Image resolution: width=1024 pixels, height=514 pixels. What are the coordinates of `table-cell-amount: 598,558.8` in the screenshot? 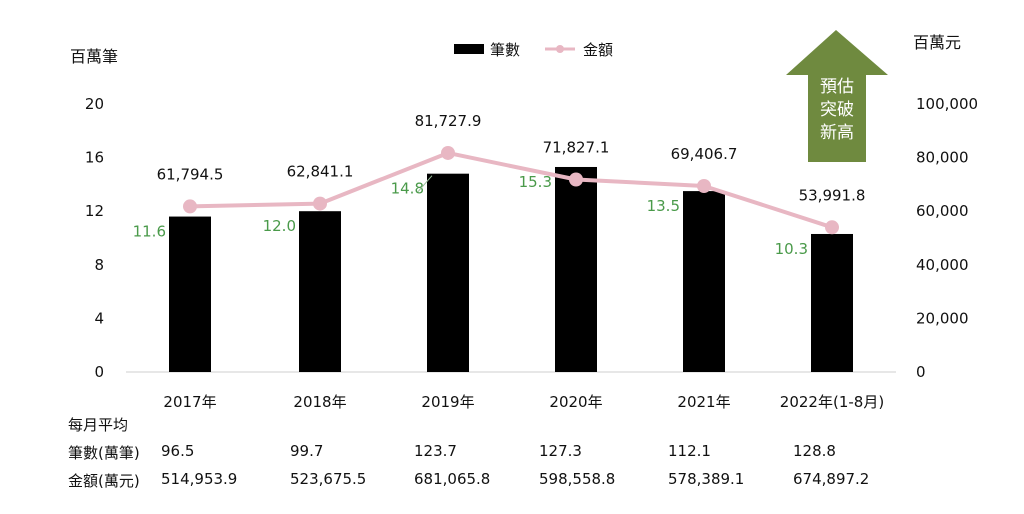 It's located at (577, 479).